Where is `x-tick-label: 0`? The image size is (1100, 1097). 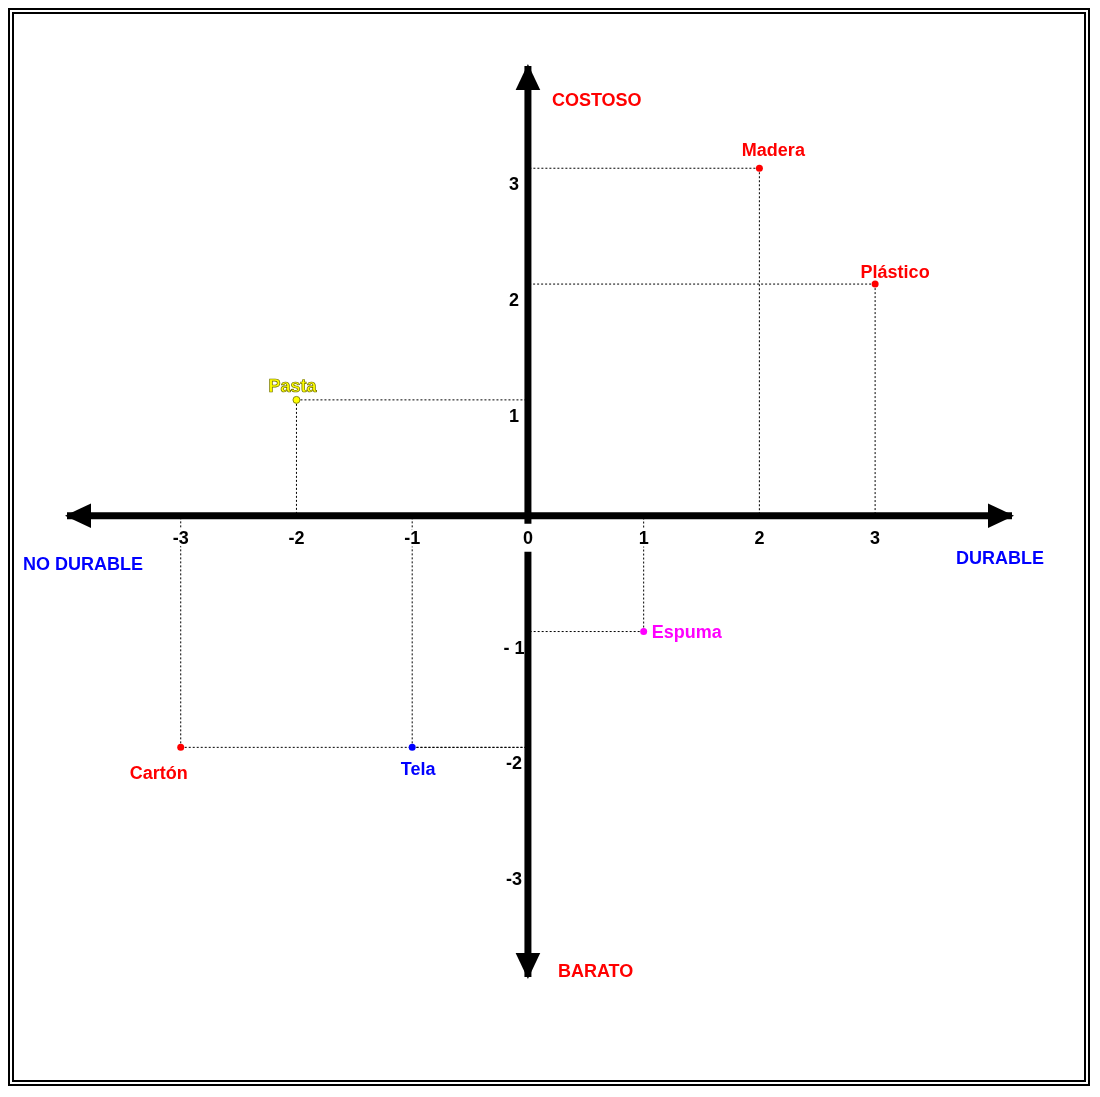 x-tick-label: 0 is located at coordinates (527, 537).